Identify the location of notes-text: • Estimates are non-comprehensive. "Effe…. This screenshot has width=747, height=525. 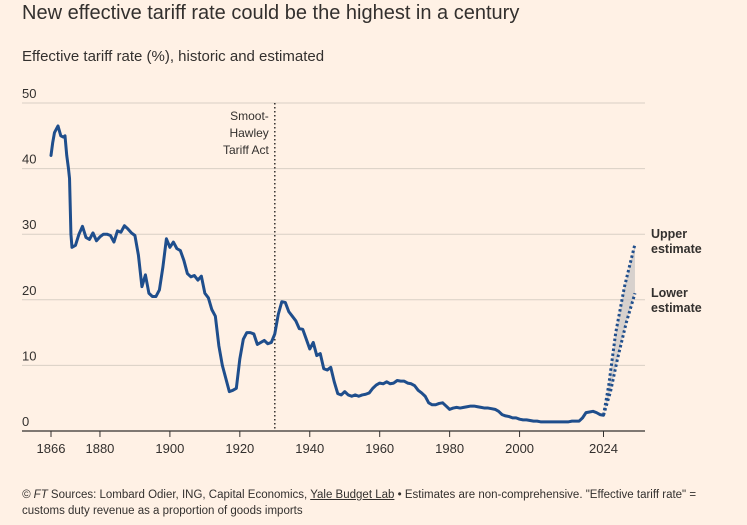
(359, 503).